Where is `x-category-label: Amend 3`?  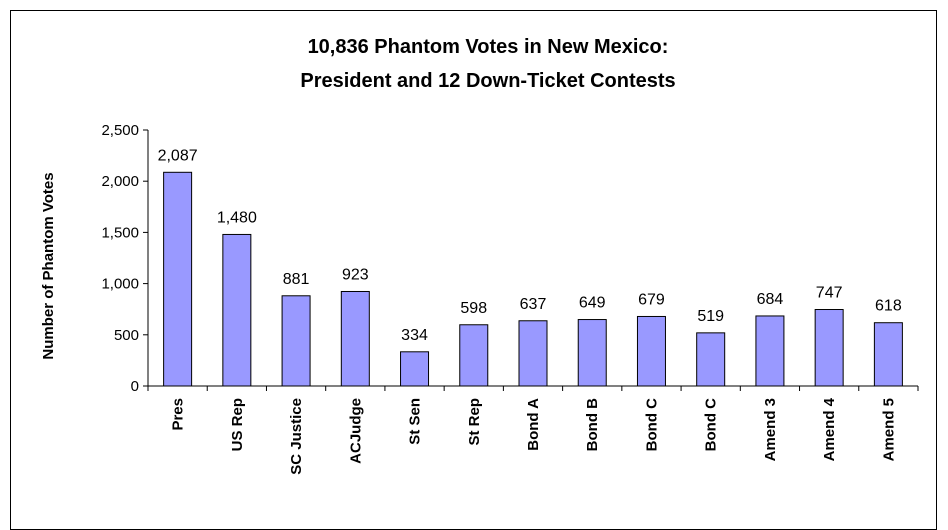
x-category-label: Amend 3 is located at coordinates (770, 429).